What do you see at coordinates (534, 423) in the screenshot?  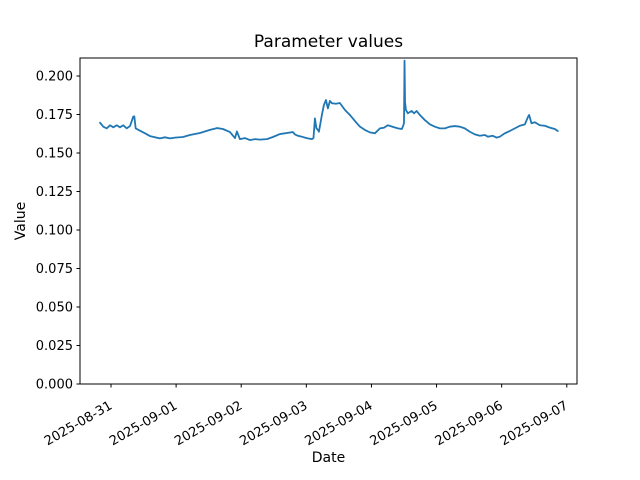 I see `x-tick-label: 2025-09-07` at bounding box center [534, 423].